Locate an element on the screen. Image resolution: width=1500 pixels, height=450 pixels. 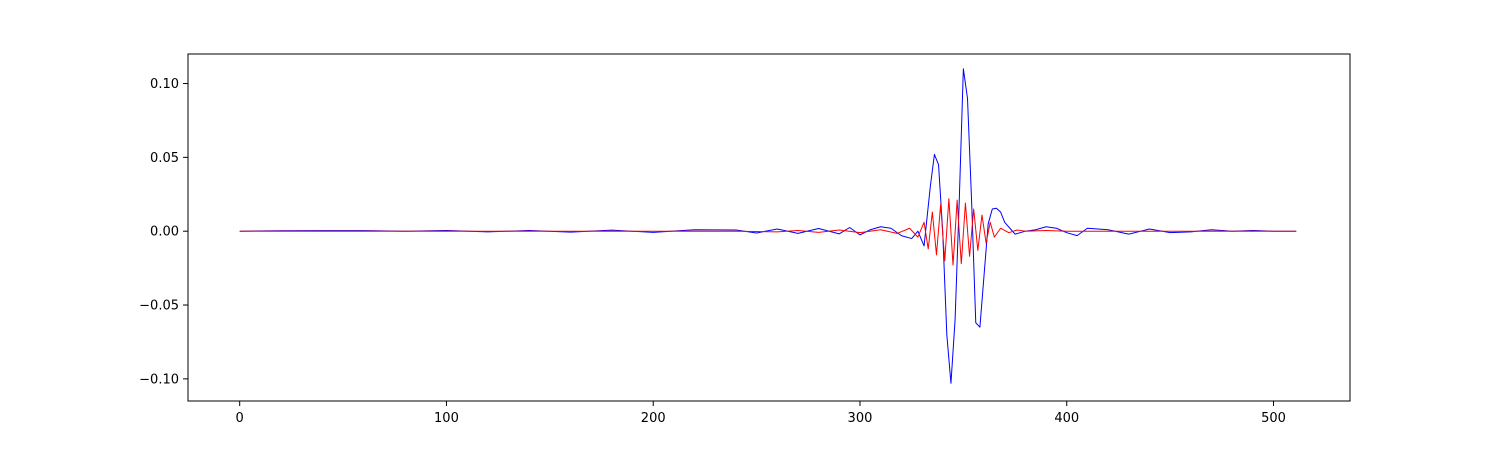
y-tick-label: 0.00 is located at coordinates (164, 232).